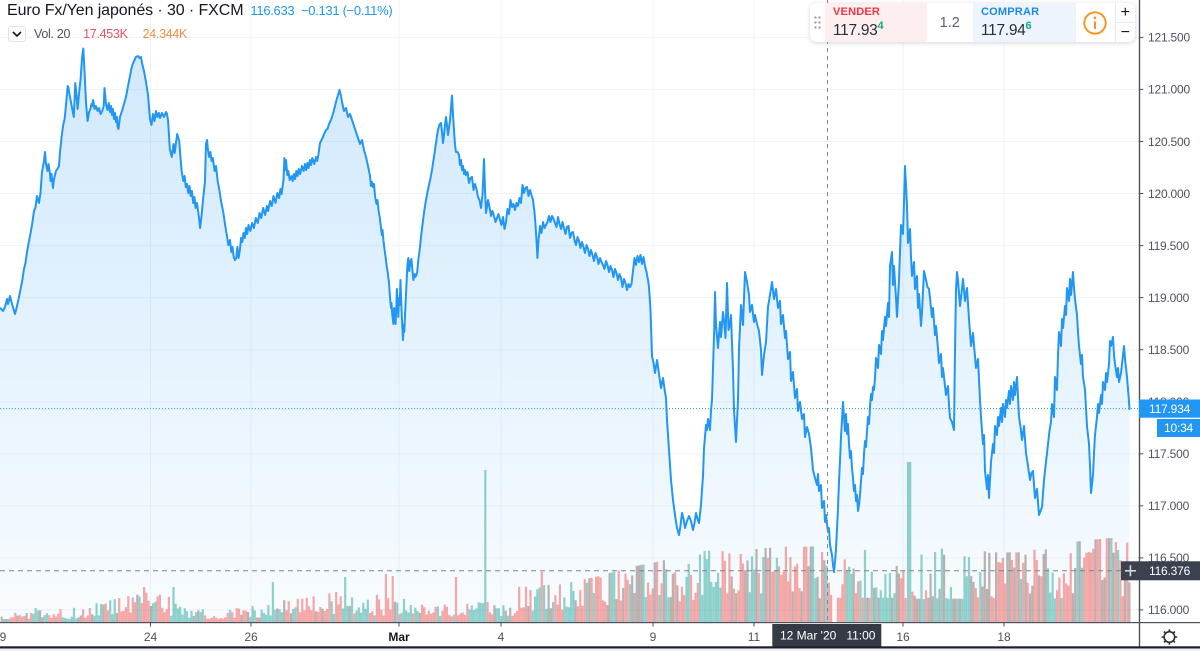  Describe the element at coordinates (1169, 246) in the screenshot. I see `svg-text: 119.500` at that location.